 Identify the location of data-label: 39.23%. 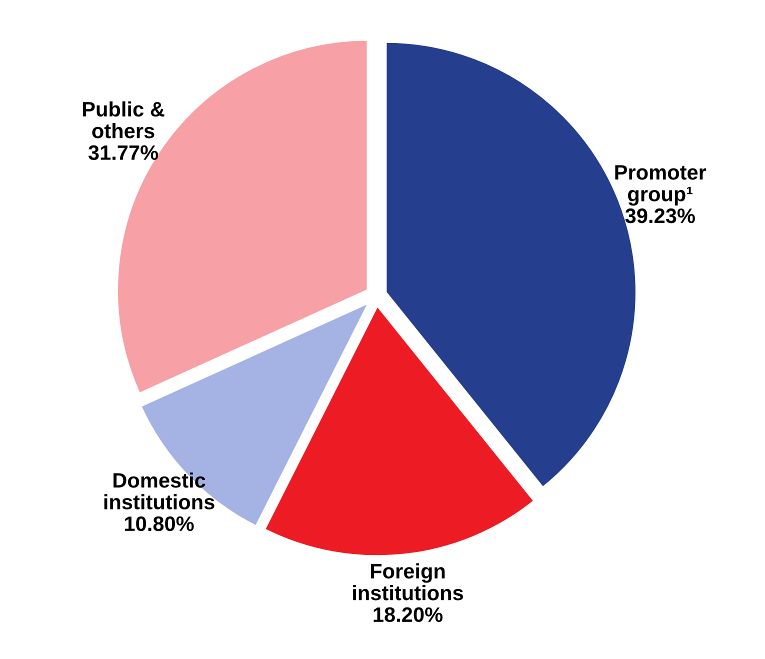
(660, 216).